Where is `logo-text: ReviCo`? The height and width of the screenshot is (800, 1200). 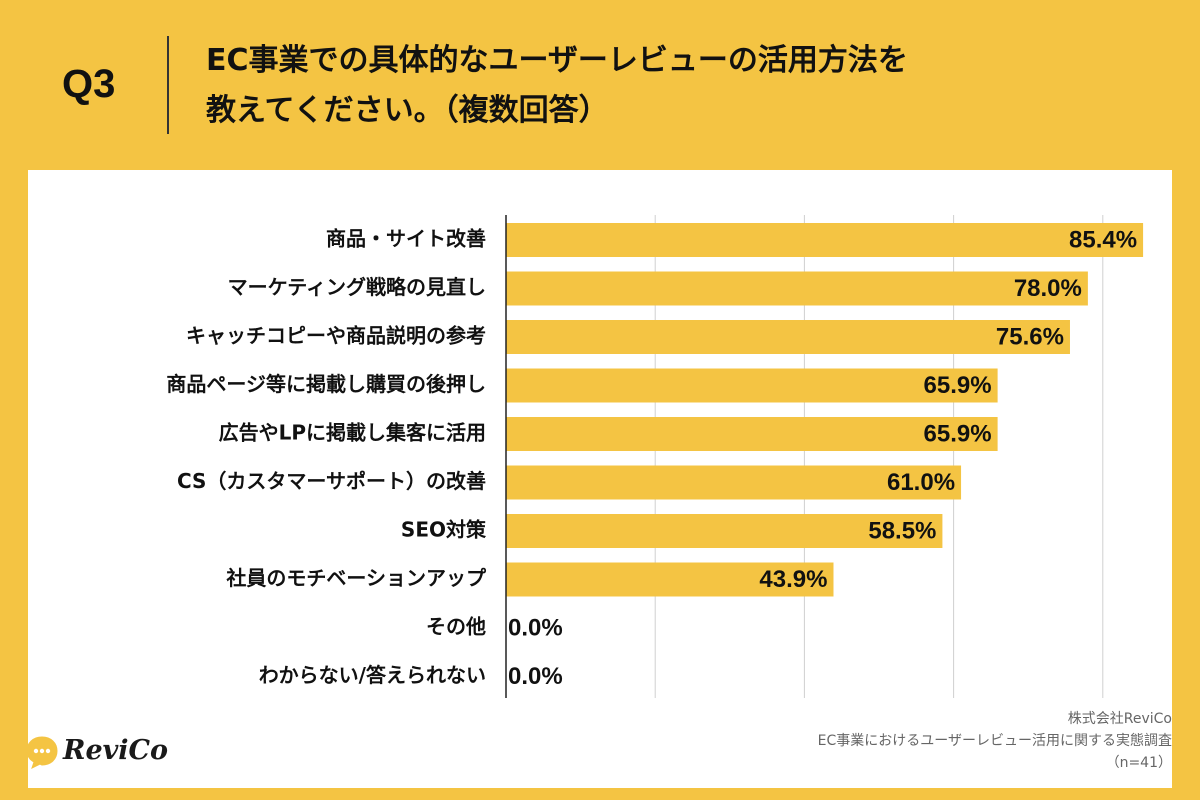 logo-text: ReviCo is located at coordinates (116, 750).